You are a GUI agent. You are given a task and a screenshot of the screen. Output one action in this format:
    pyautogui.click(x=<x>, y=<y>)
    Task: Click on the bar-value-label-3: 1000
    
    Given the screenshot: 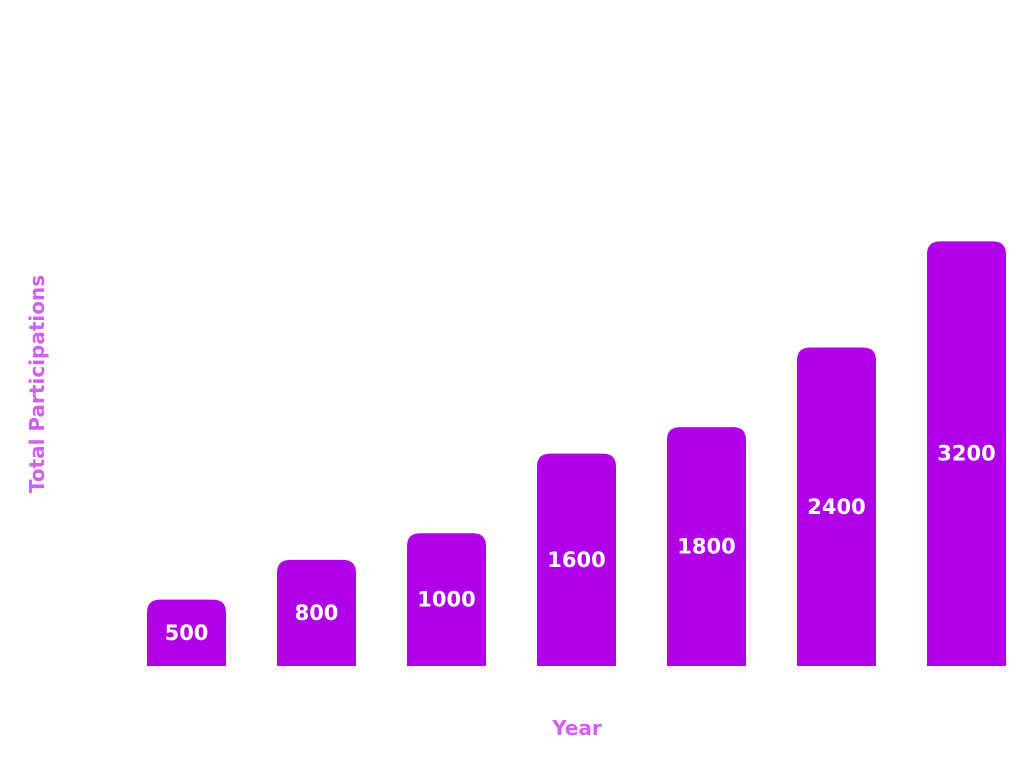 What is the action you would take?
    pyautogui.click(x=446, y=600)
    